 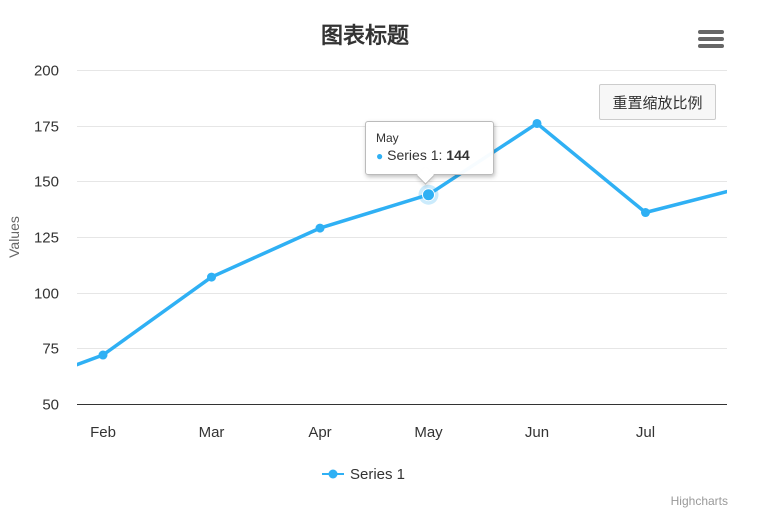 I want to click on tooltip-value: 144, so click(x=458, y=155).